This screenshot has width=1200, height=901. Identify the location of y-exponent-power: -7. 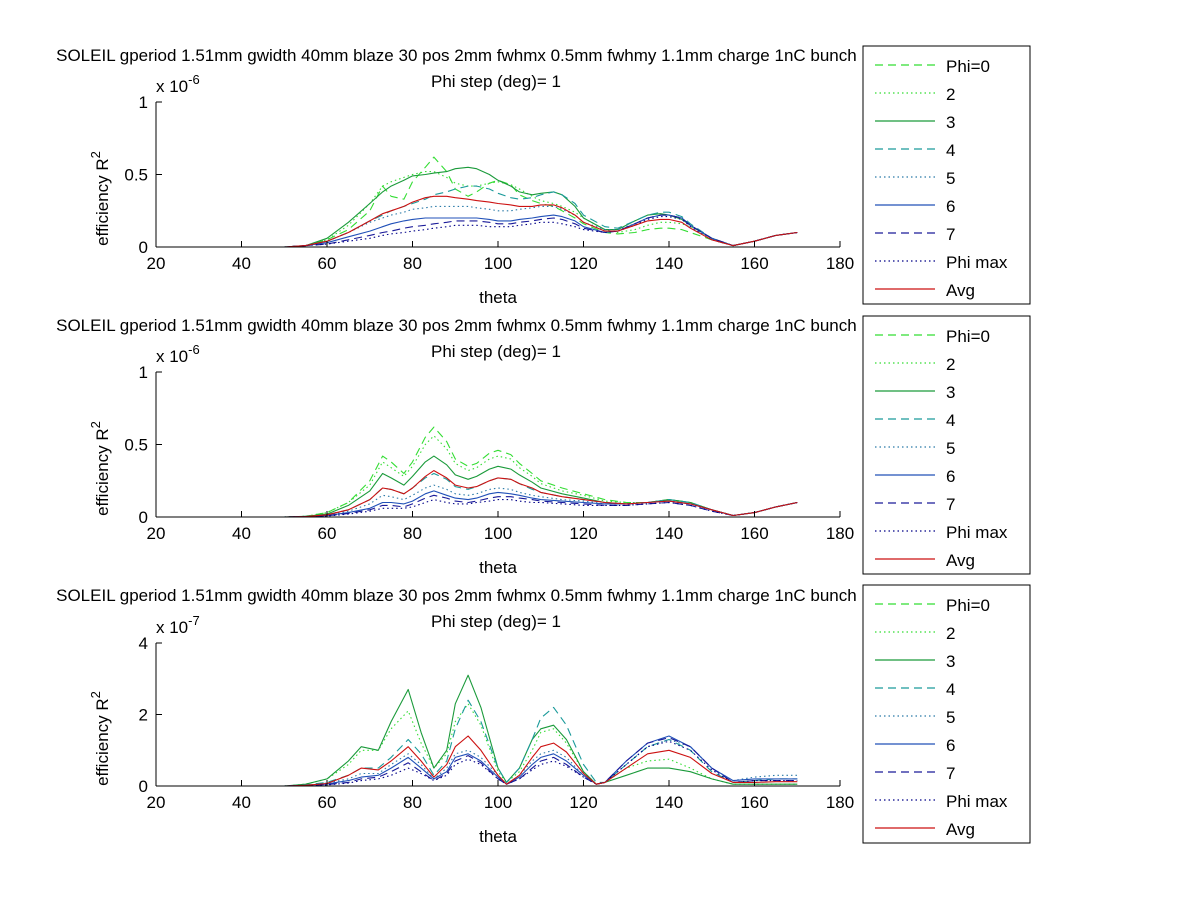
(194, 620).